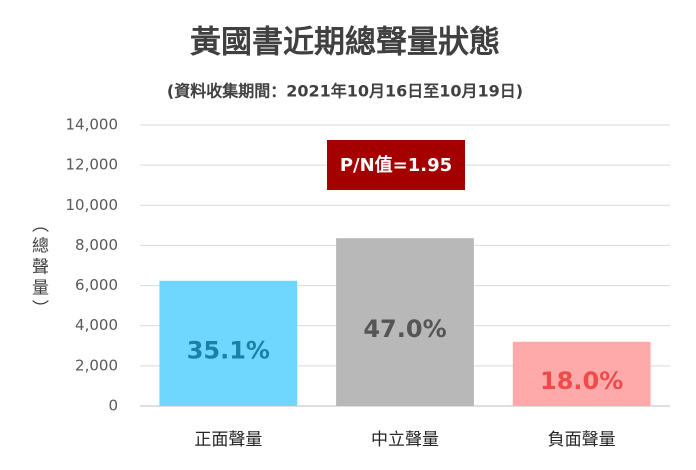 This screenshot has width=696, height=470. Describe the element at coordinates (582, 440) in the screenshot. I see `x-tick-label: 負面聲量` at that location.